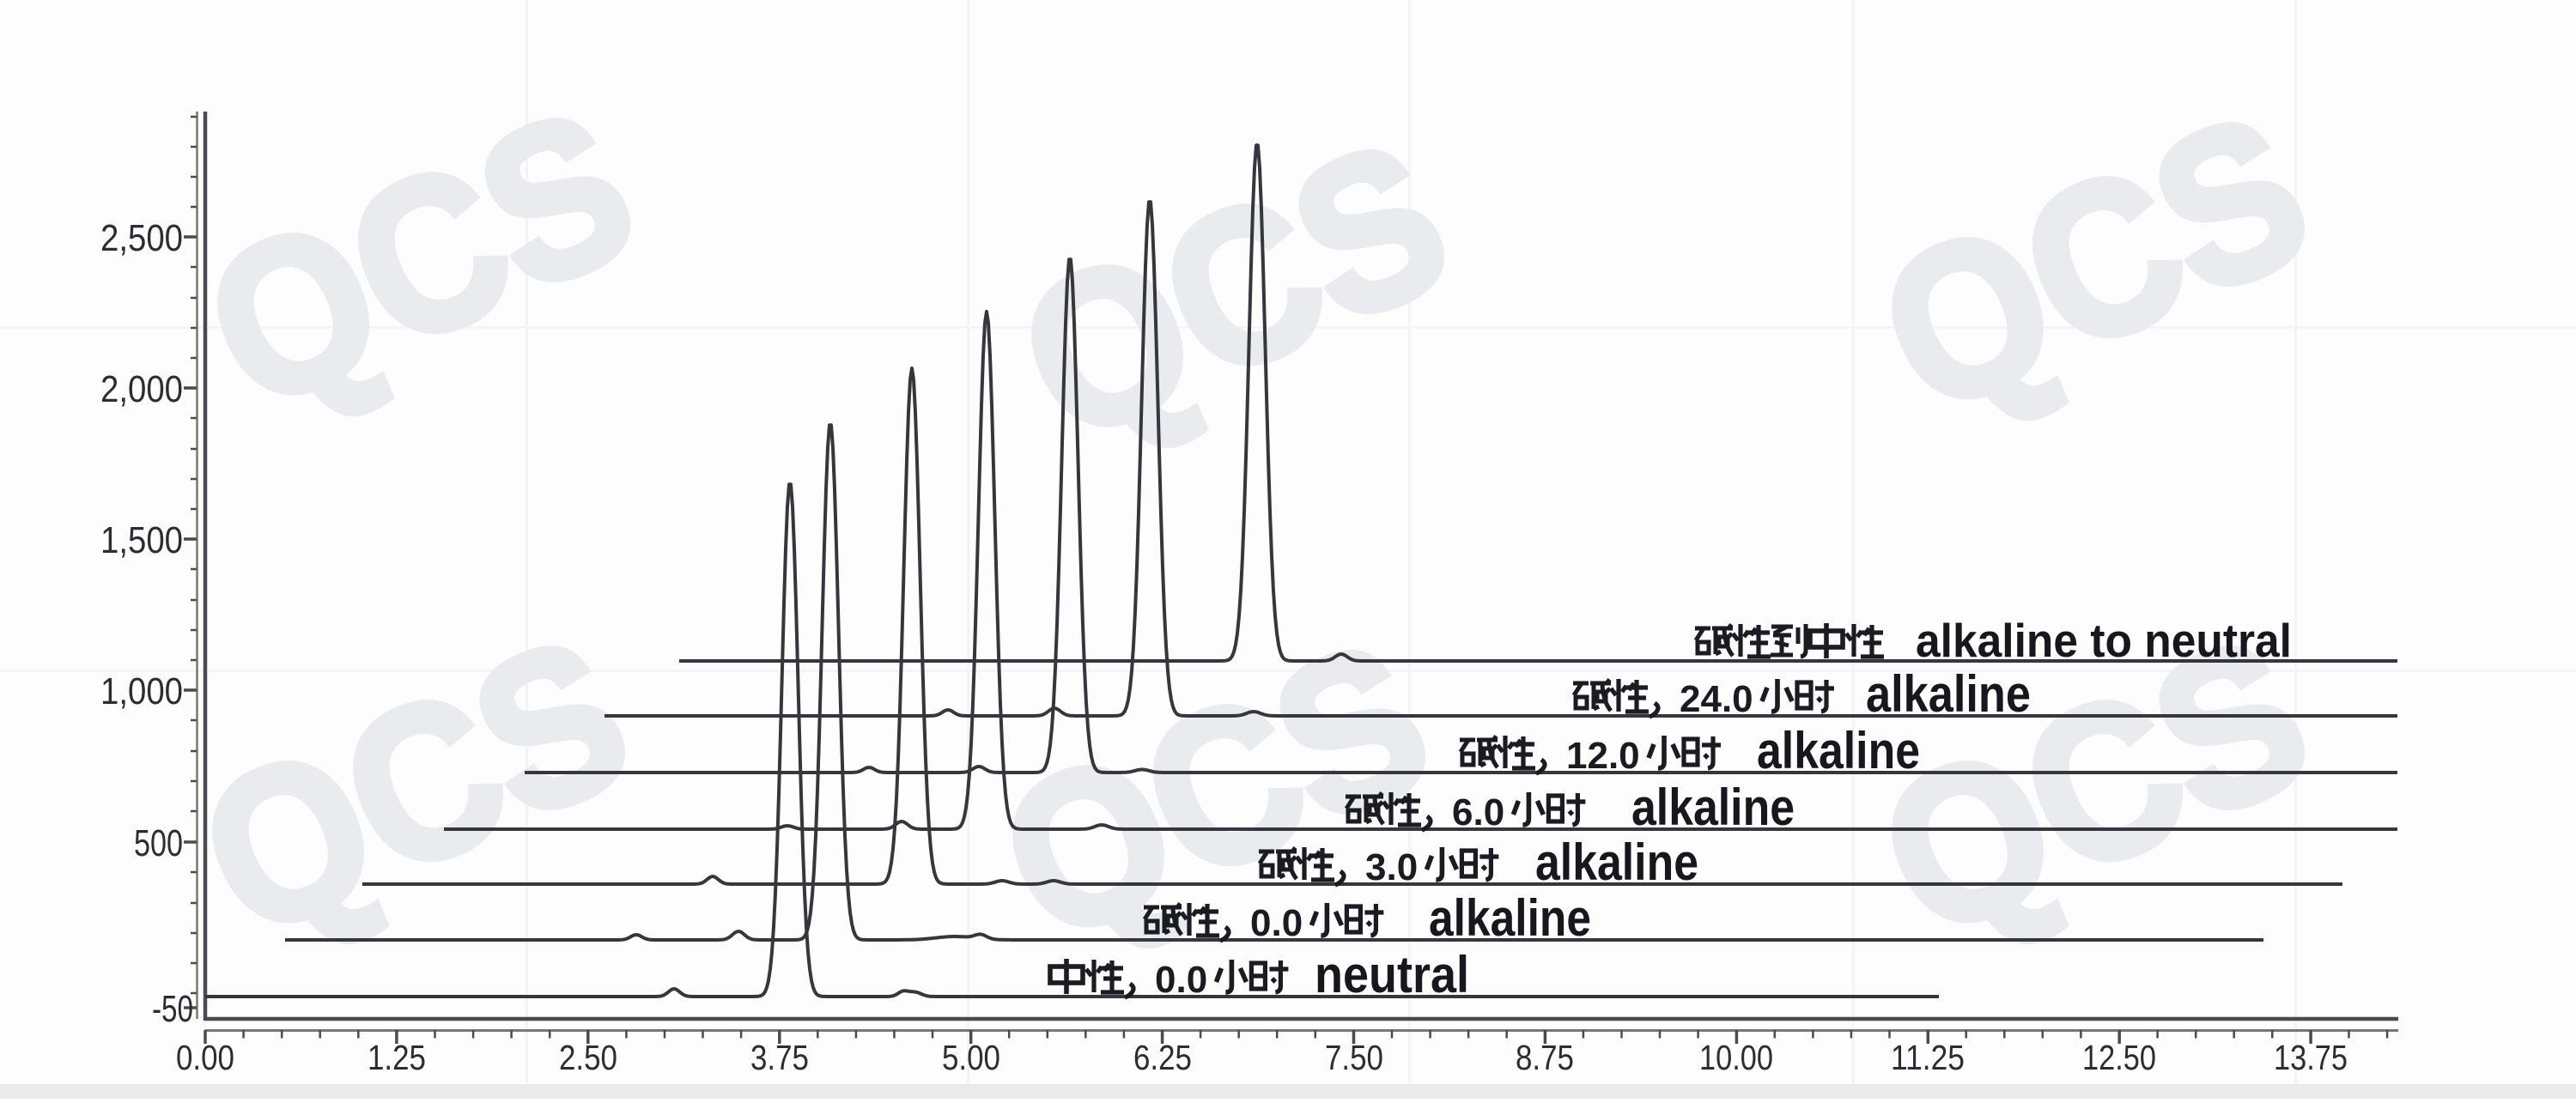 The height and width of the screenshot is (1103, 2576). What do you see at coordinates (159, 843) in the screenshot?
I see `svg-text: 500` at bounding box center [159, 843].